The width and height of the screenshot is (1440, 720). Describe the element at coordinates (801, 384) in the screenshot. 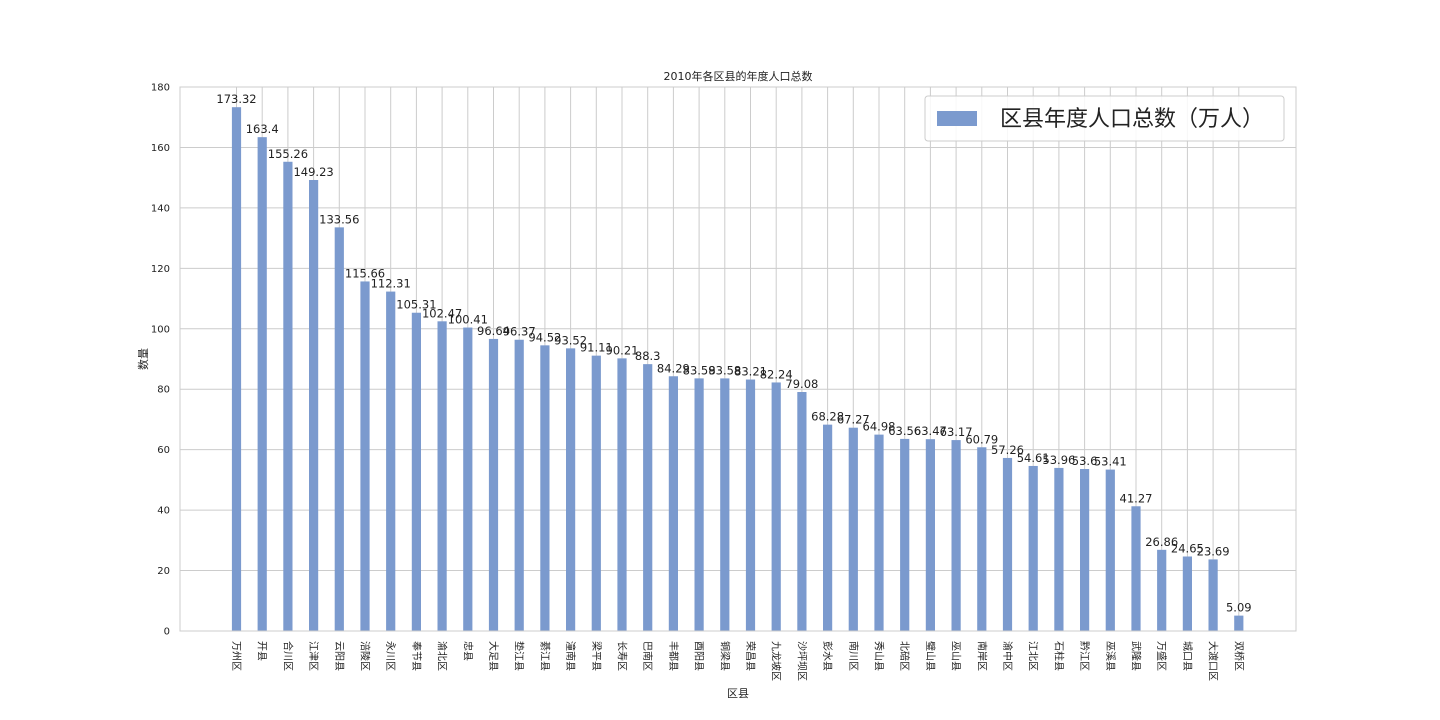

I see `data-label: 79.08` at that location.